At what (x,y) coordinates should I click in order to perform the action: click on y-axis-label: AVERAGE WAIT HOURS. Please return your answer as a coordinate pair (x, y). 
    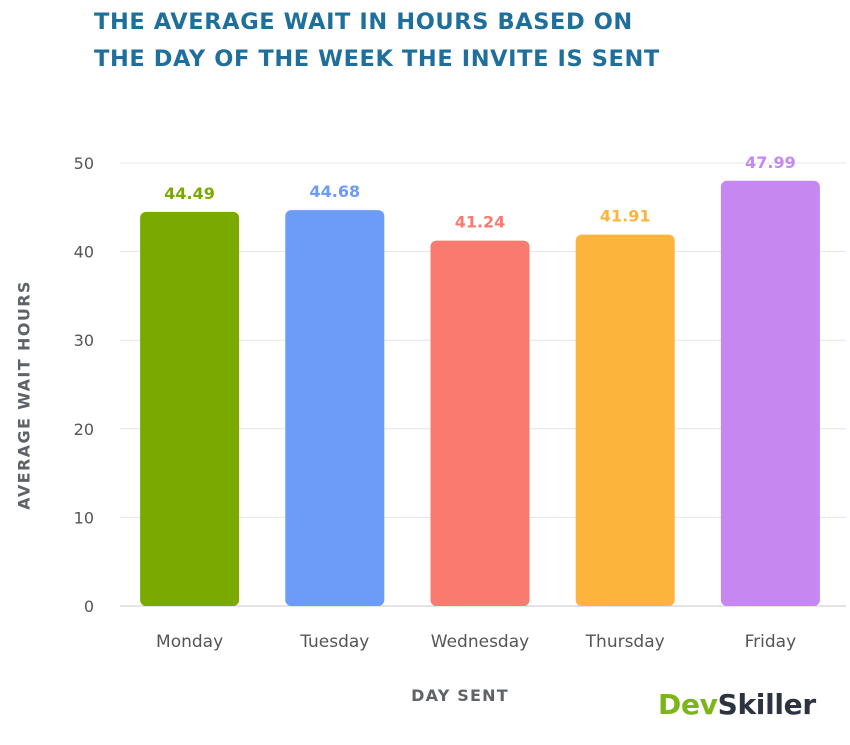
    Looking at the image, I should click on (24, 395).